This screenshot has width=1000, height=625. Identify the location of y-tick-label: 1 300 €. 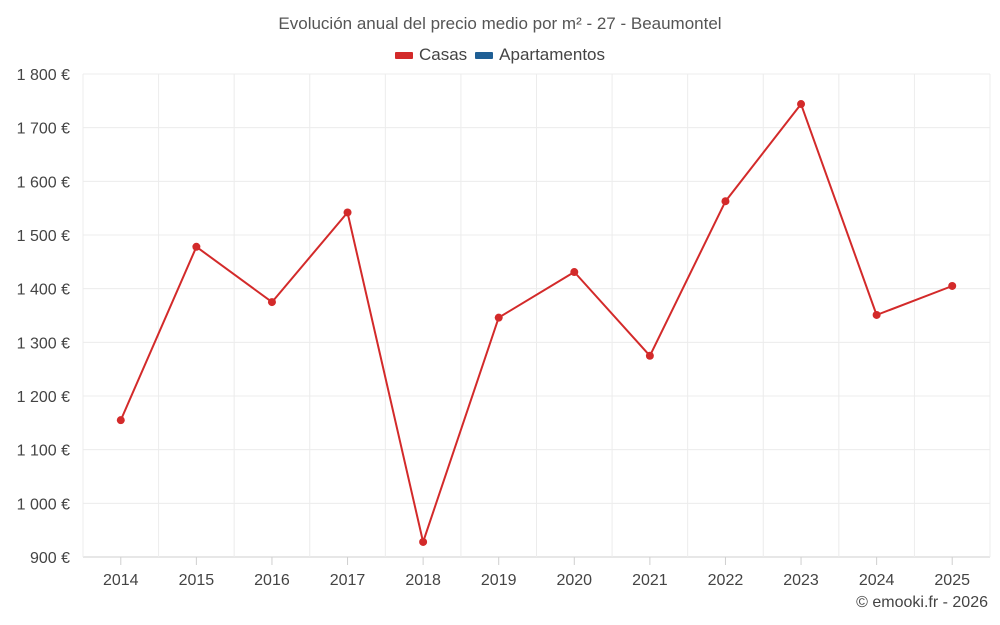
(43, 343).